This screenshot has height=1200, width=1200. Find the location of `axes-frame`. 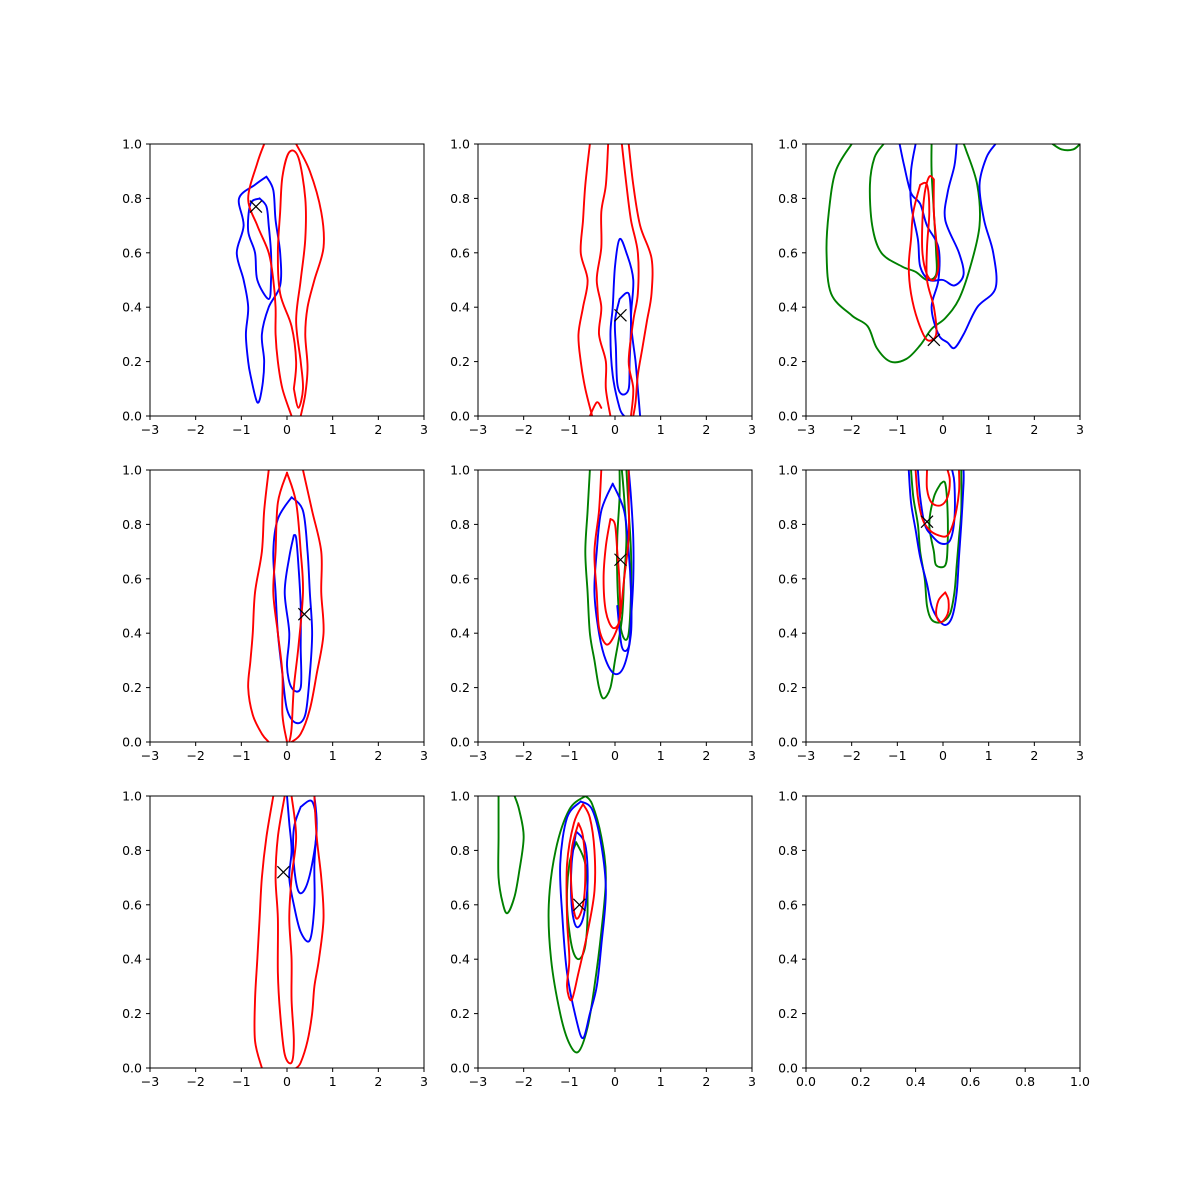

axes-frame is located at coordinates (943, 932).